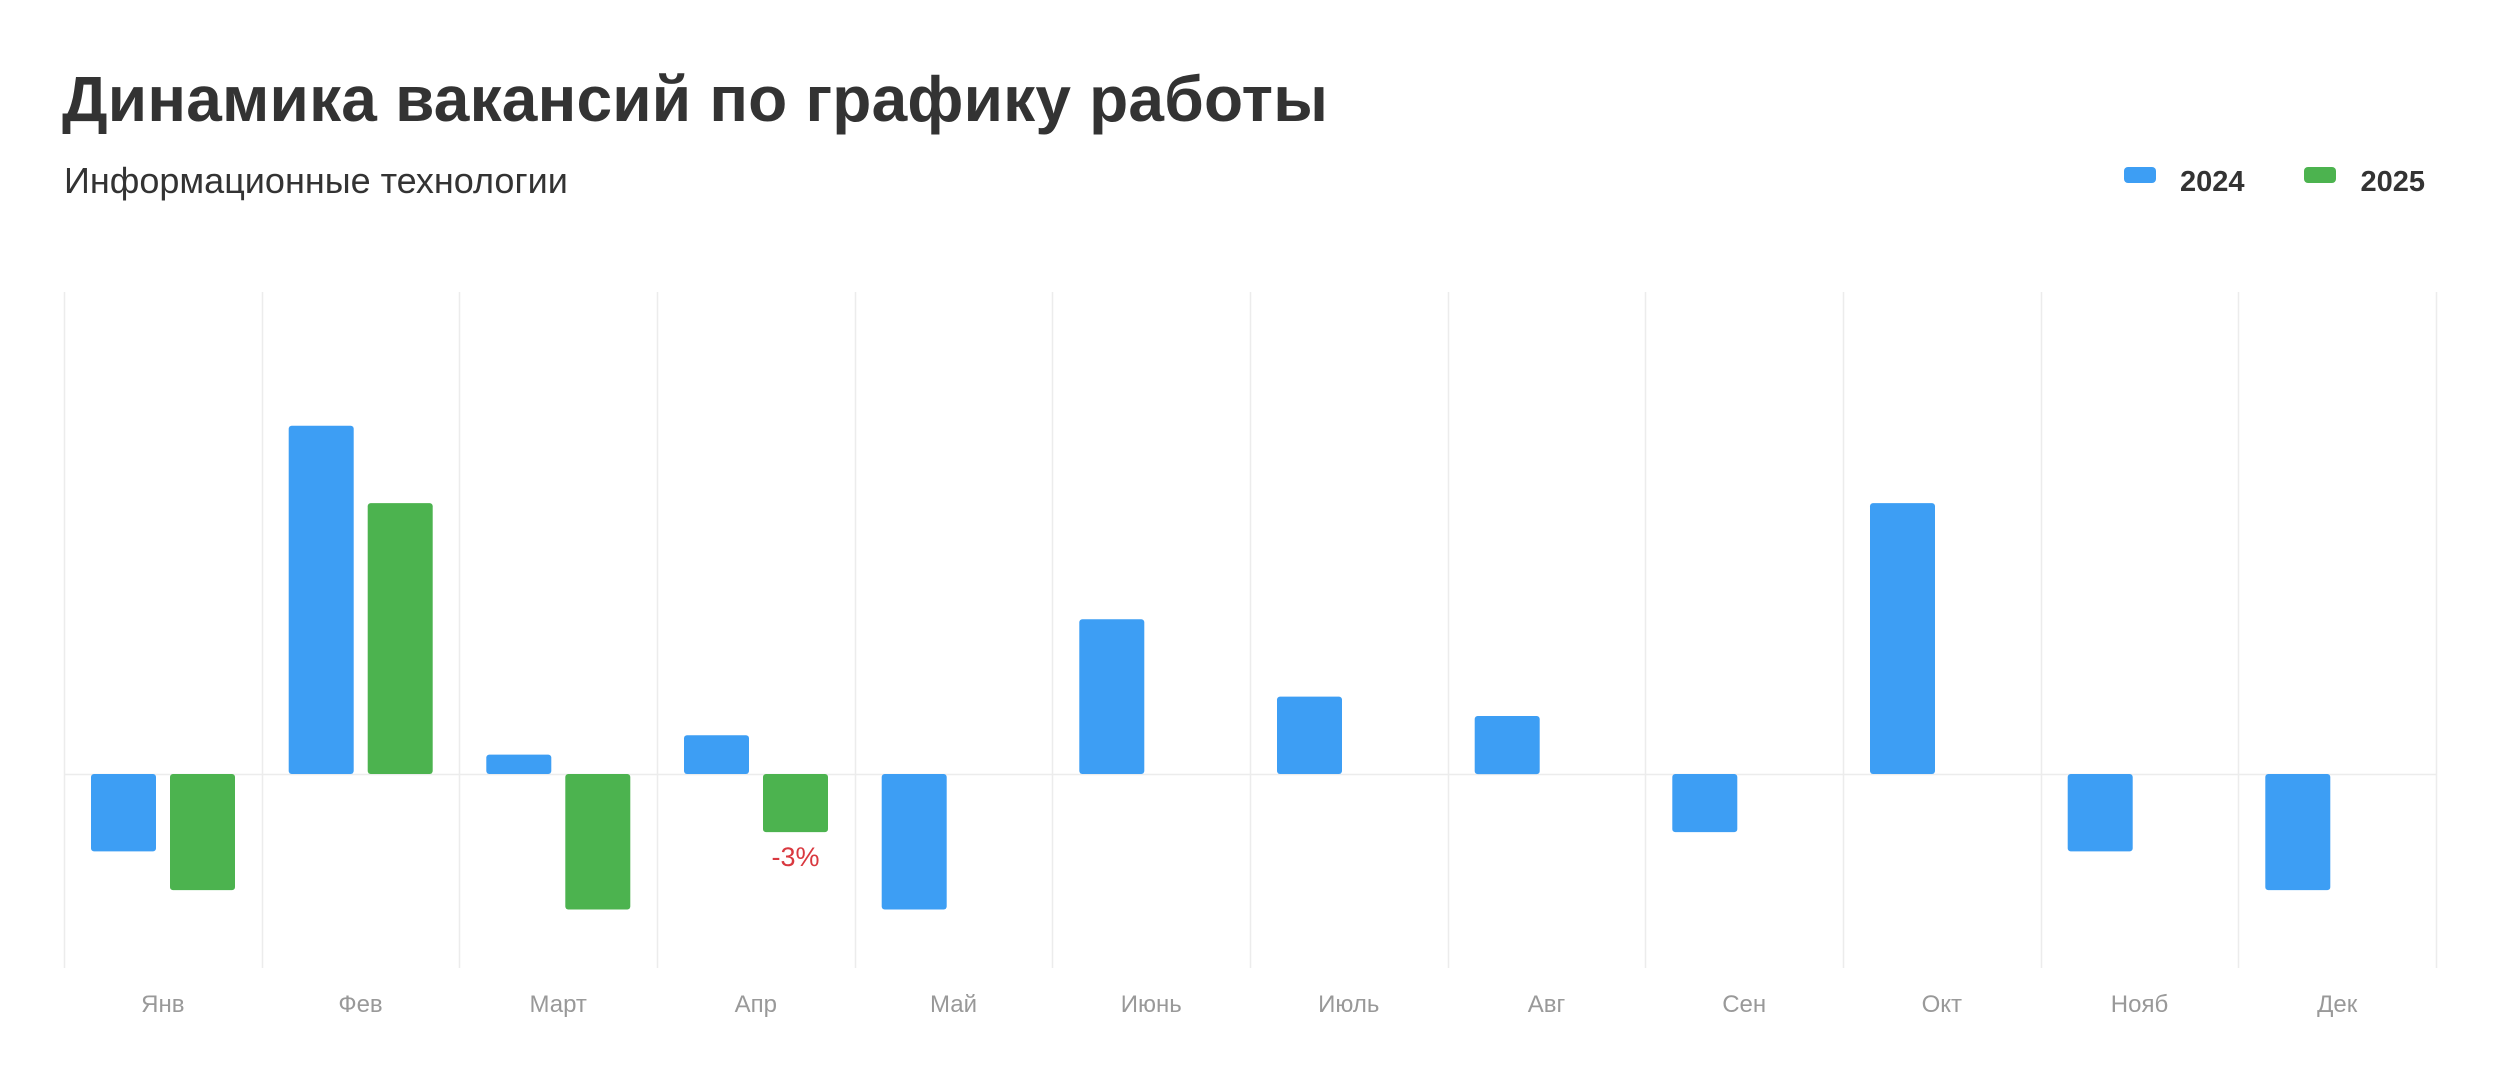  What do you see at coordinates (1309, 735) in the screenshot?
I see `bar-2024-Июль` at bounding box center [1309, 735].